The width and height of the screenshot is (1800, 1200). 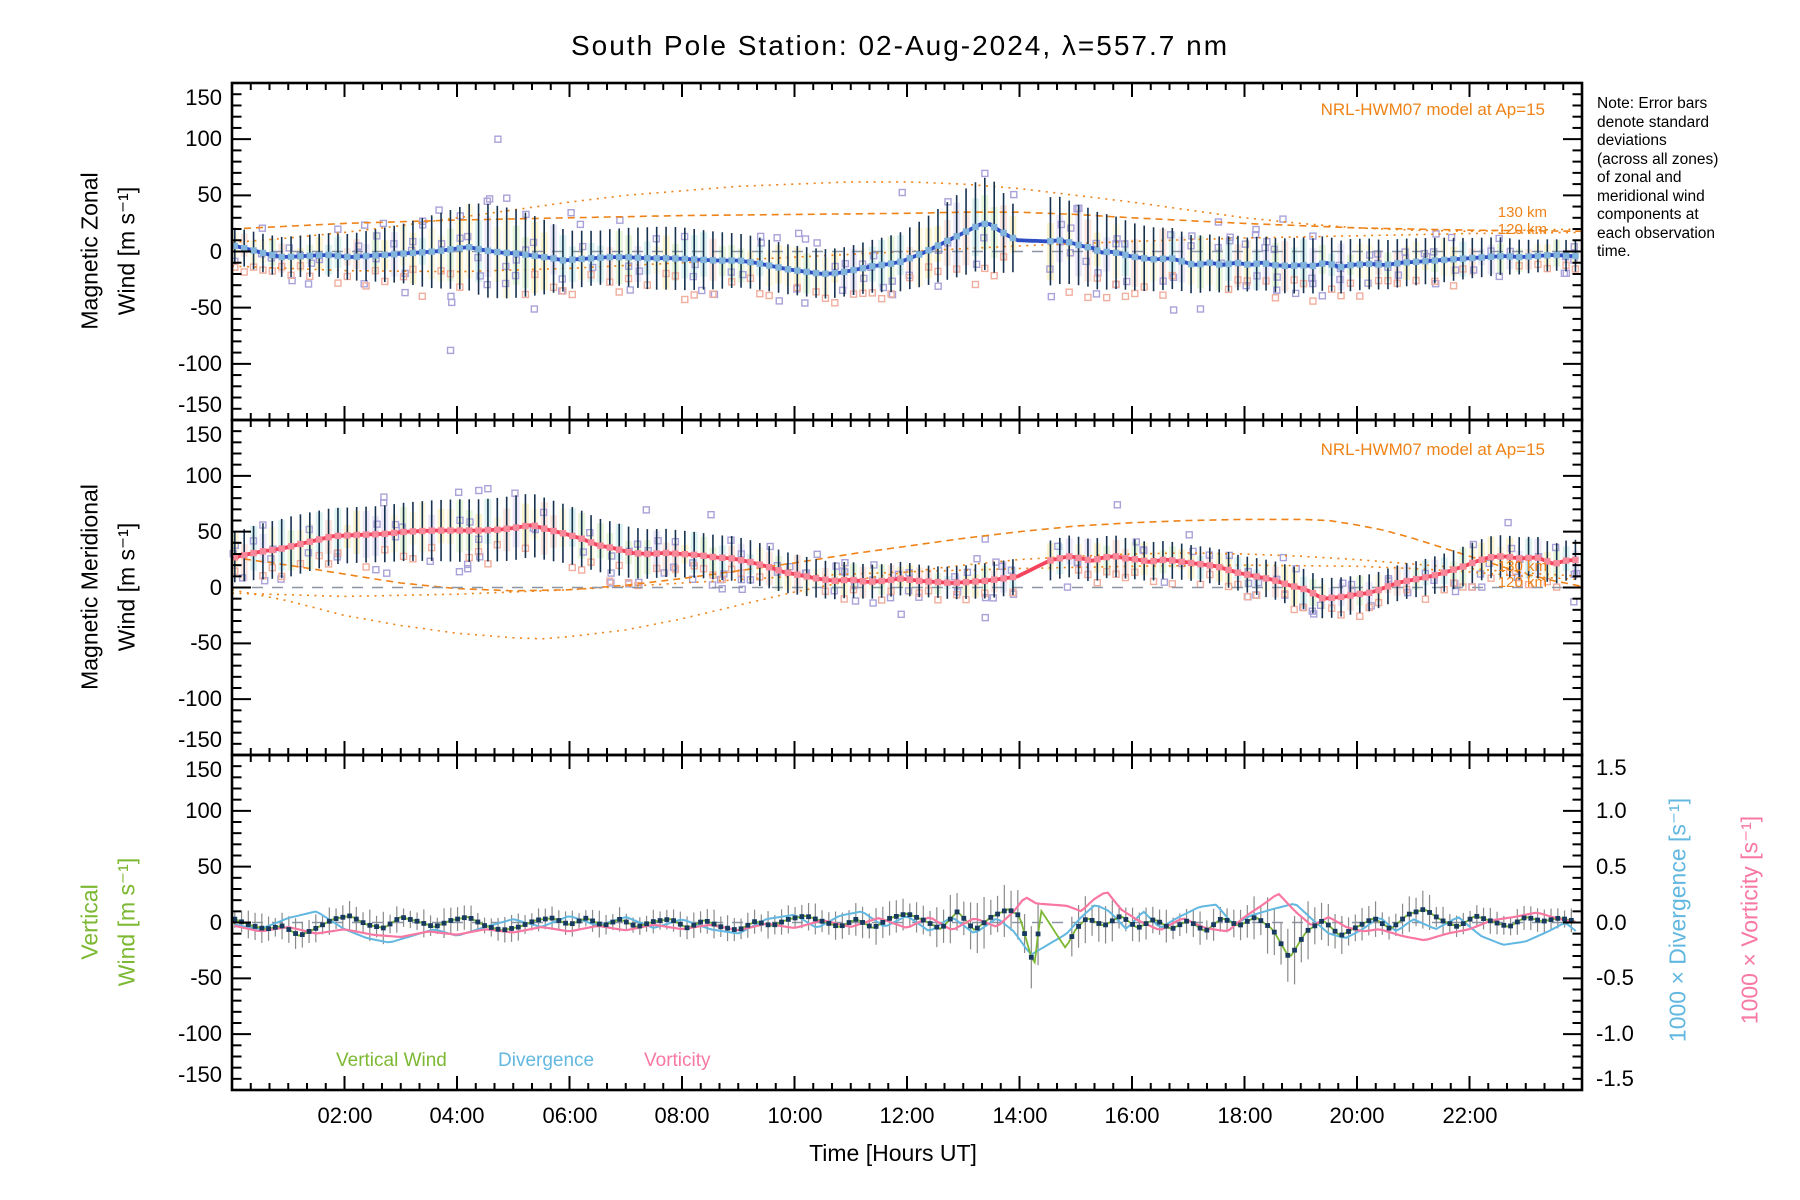 What do you see at coordinates (206, 307) in the screenshot?
I see `y-tick-label: -50` at bounding box center [206, 307].